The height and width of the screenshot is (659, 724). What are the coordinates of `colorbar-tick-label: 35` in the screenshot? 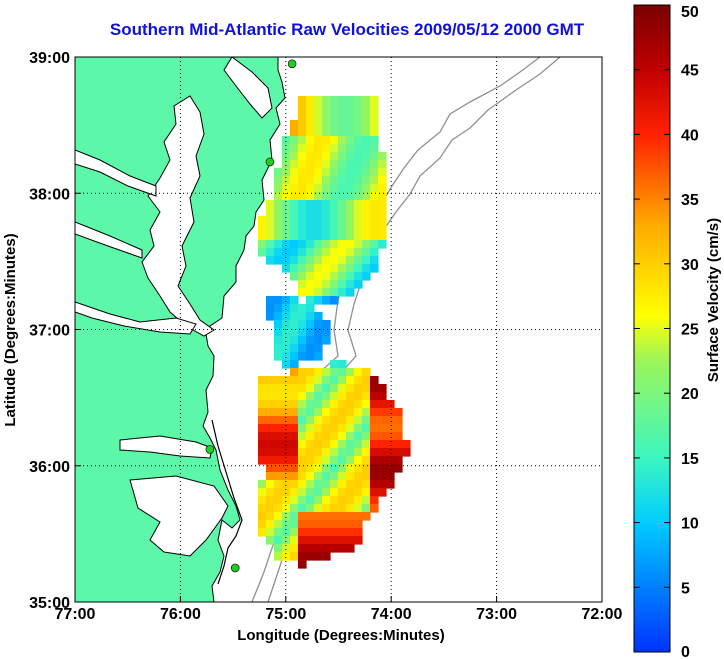 It's located at (690, 200).